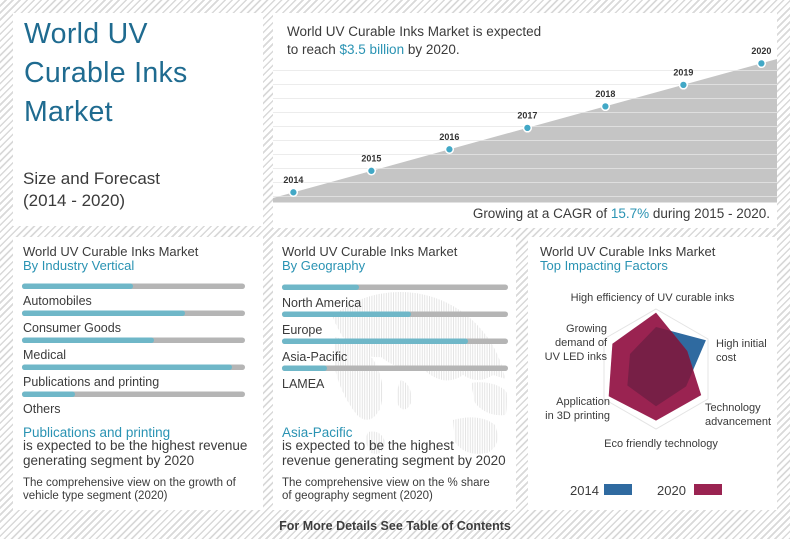 The width and height of the screenshot is (790, 539). I want to click on svg-text: 2014, so click(293, 180).